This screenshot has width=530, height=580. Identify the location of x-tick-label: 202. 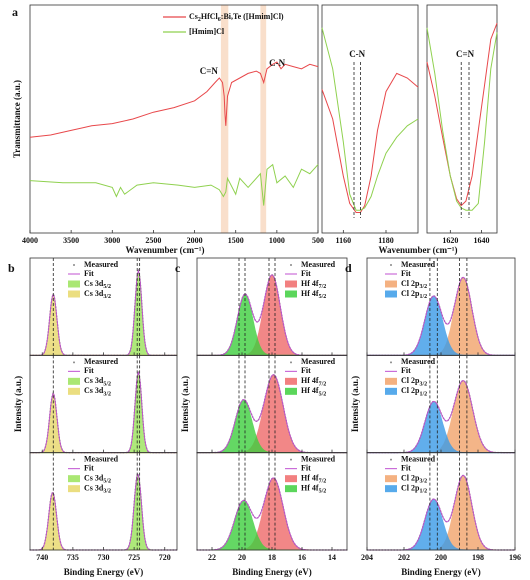
(404, 557).